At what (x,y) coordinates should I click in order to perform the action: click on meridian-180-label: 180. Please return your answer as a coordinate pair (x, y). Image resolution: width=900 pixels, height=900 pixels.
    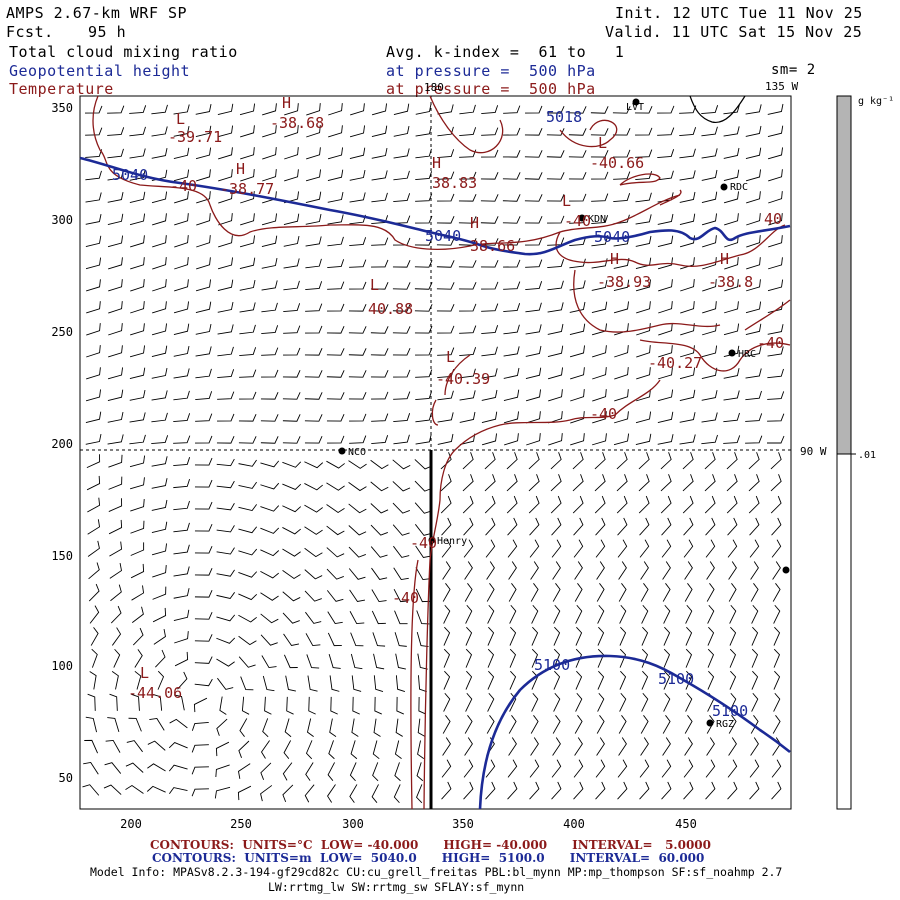
    Looking at the image, I should click on (434, 87).